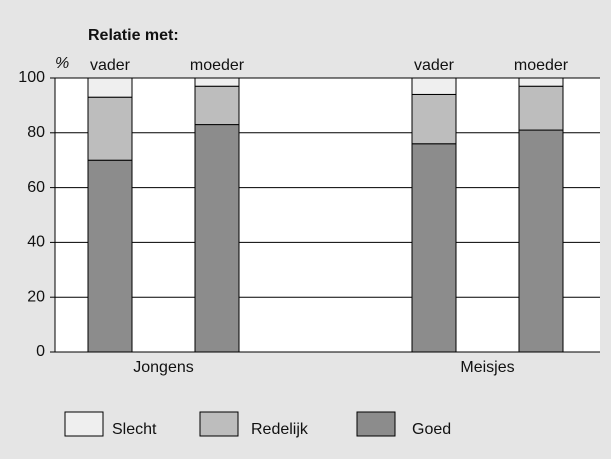 The width and height of the screenshot is (611, 459). What do you see at coordinates (163, 367) in the screenshot?
I see `group-label: Jongens` at bounding box center [163, 367].